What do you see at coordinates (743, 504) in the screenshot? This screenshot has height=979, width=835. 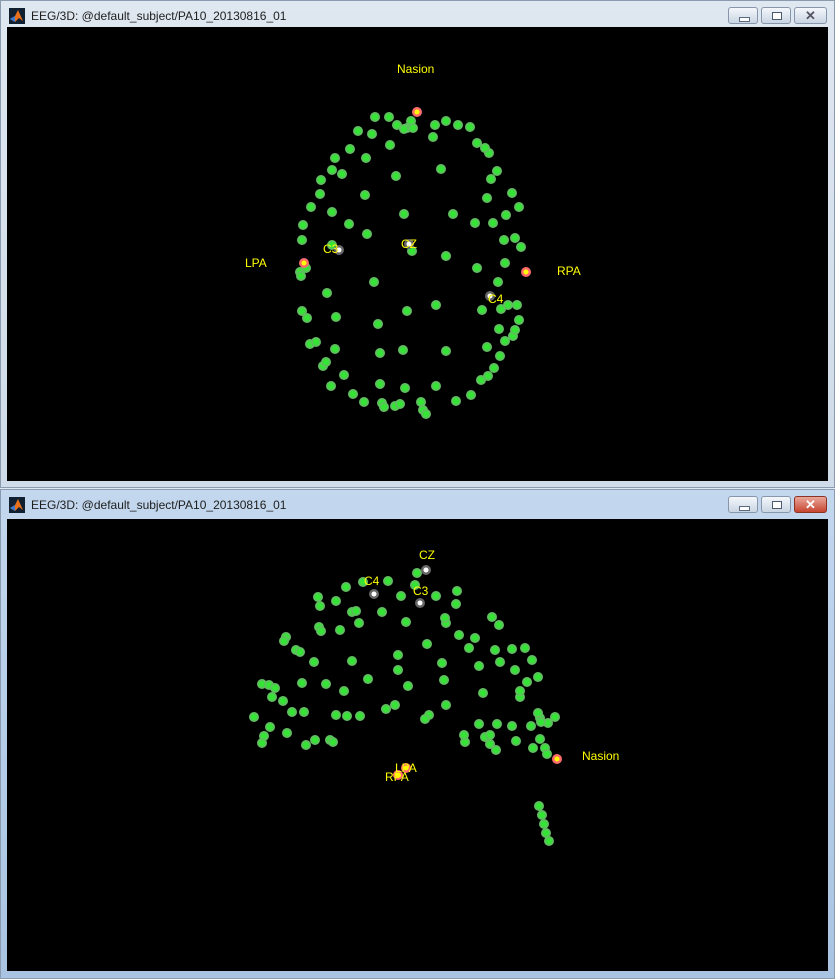 I see `minimize-button` at bounding box center [743, 504].